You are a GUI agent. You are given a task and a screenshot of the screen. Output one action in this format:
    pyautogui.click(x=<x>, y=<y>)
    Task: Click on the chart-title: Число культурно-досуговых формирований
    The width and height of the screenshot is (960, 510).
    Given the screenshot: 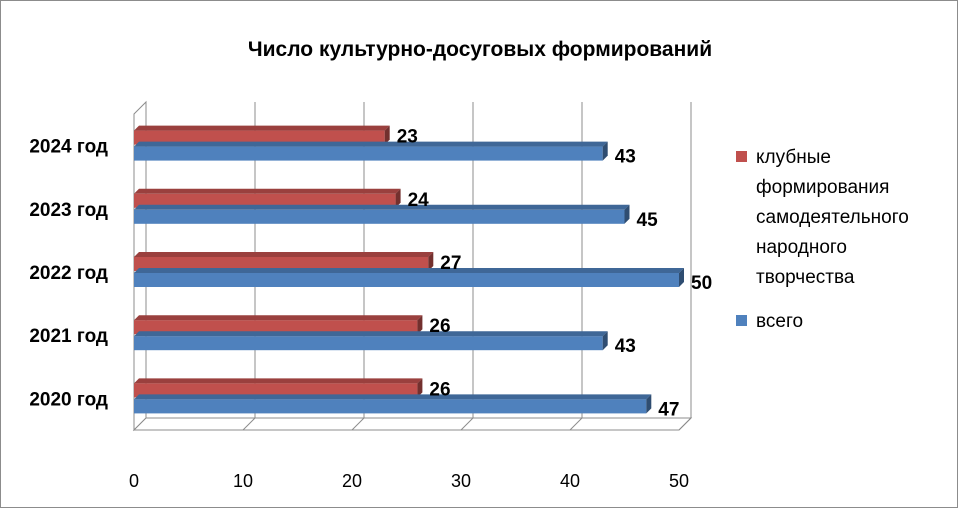 What is the action you would take?
    pyautogui.click(x=480, y=49)
    